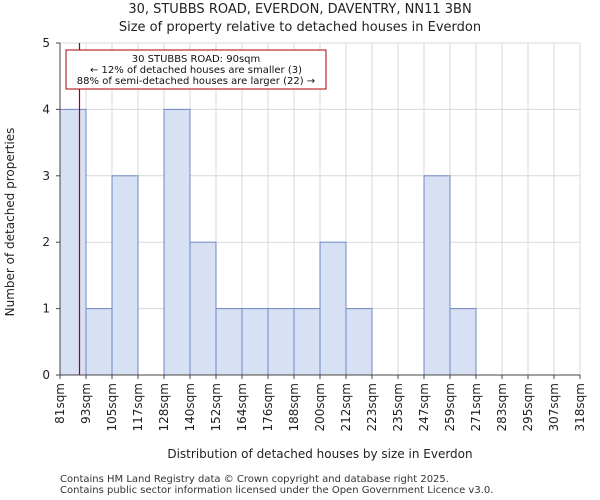 The image size is (600, 500). What do you see at coordinates (112, 407) in the screenshot?
I see `x-tick-label: 105sqm` at bounding box center [112, 407].